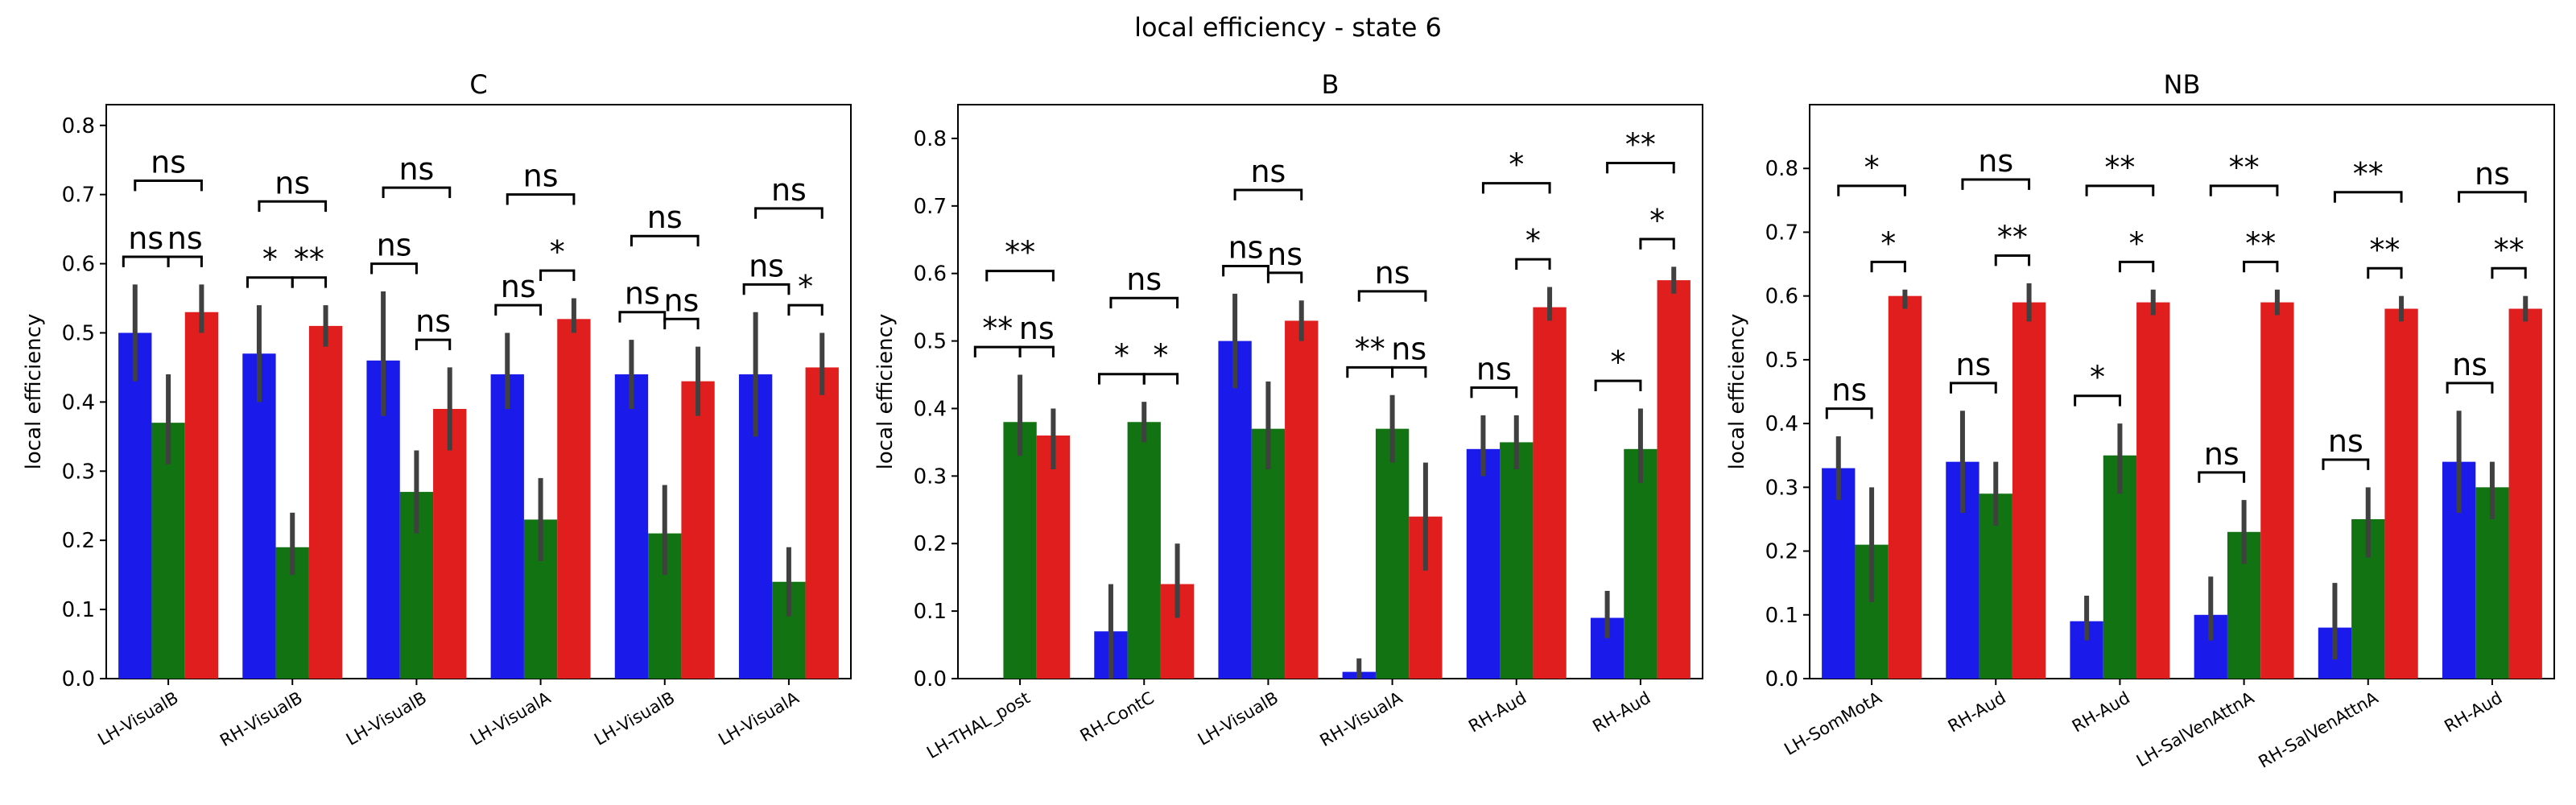  Describe the element at coordinates (1833, 723) in the screenshot. I see `x-tick-label: LH-SomMotA` at that location.